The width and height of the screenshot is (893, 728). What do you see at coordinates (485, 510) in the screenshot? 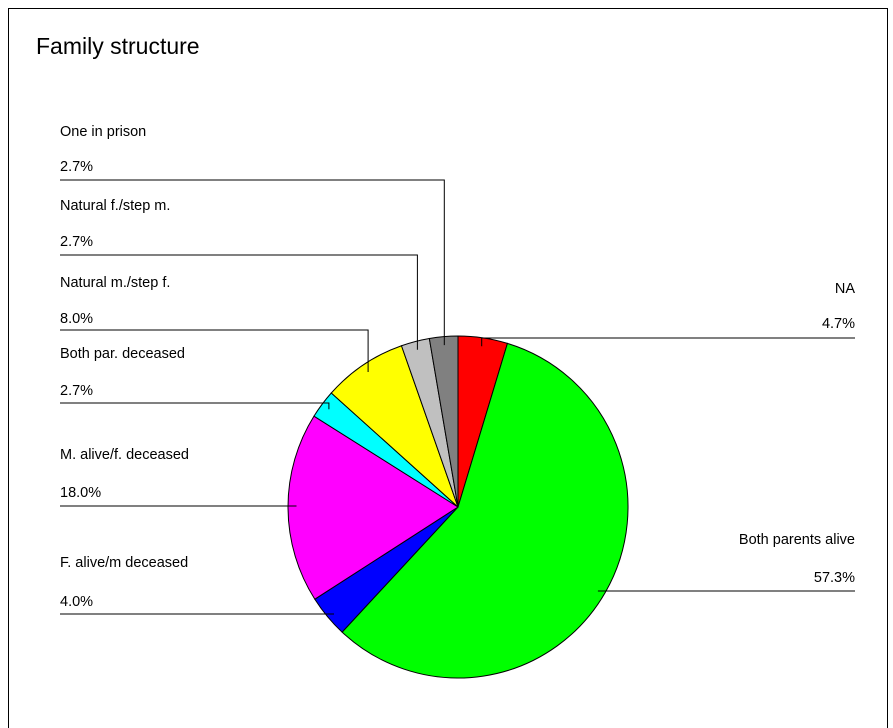
I see `pie-slice-both-parents-alive` at bounding box center [485, 510].